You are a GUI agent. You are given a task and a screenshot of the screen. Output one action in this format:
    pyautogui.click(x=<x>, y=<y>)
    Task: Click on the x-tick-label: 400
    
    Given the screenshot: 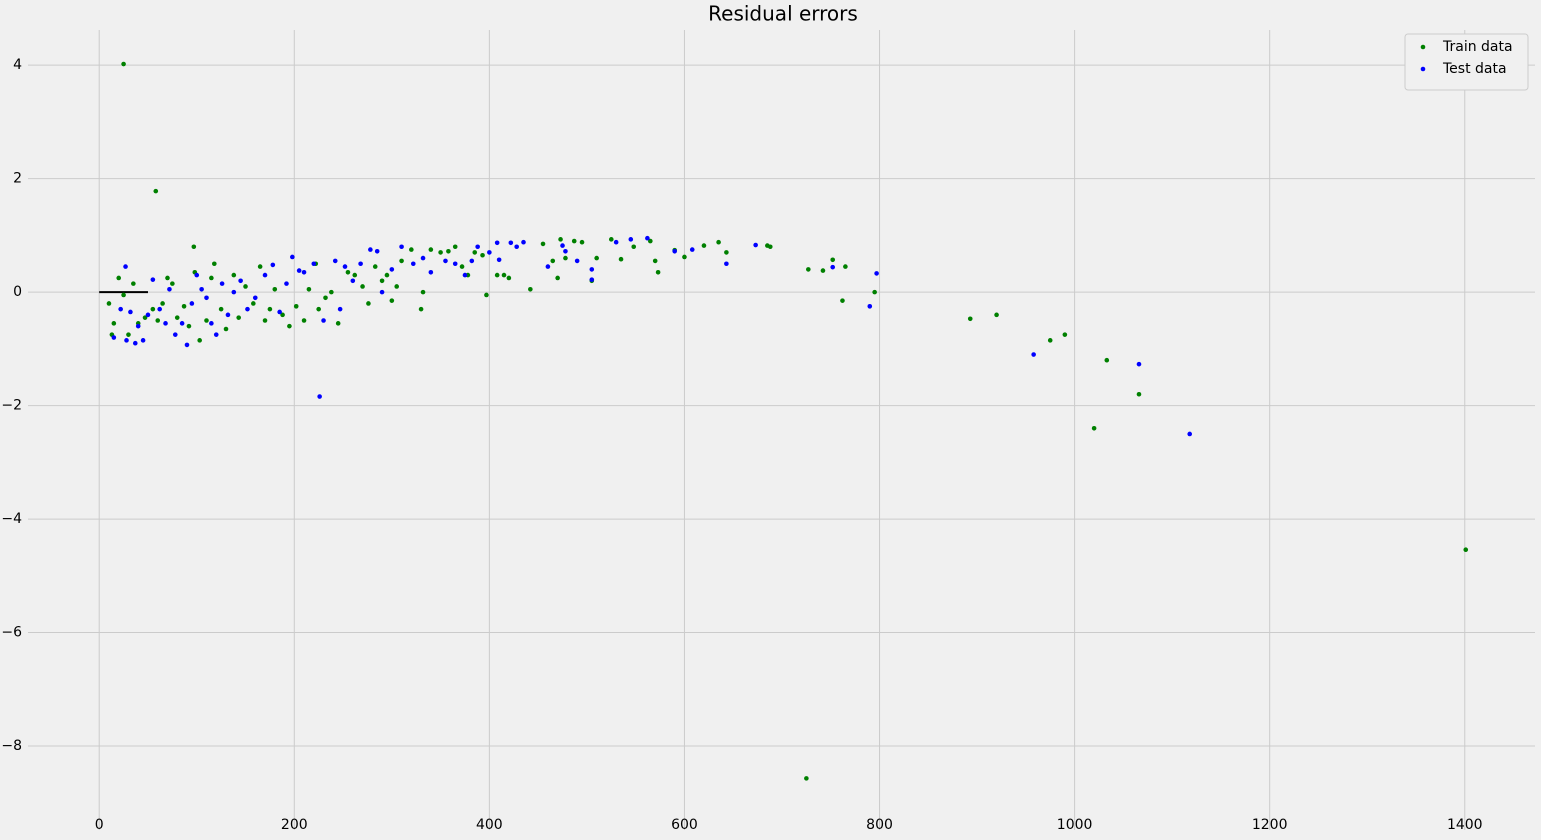 What is the action you would take?
    pyautogui.click(x=489, y=825)
    